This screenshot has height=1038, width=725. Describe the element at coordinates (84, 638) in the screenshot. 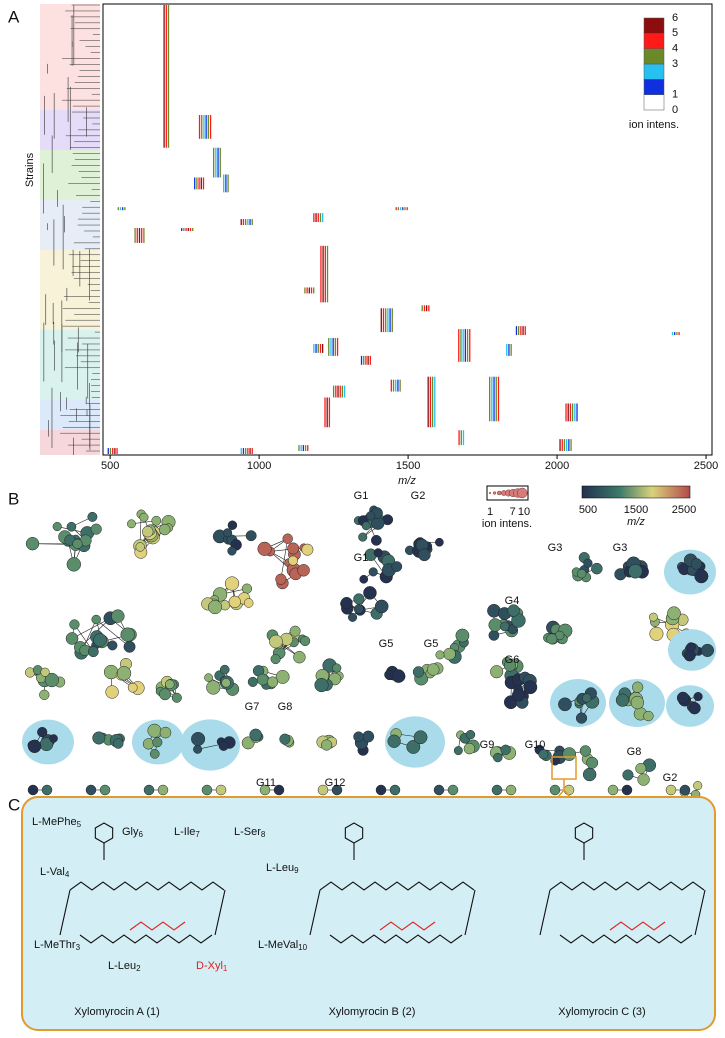

I see `edge` at that location.